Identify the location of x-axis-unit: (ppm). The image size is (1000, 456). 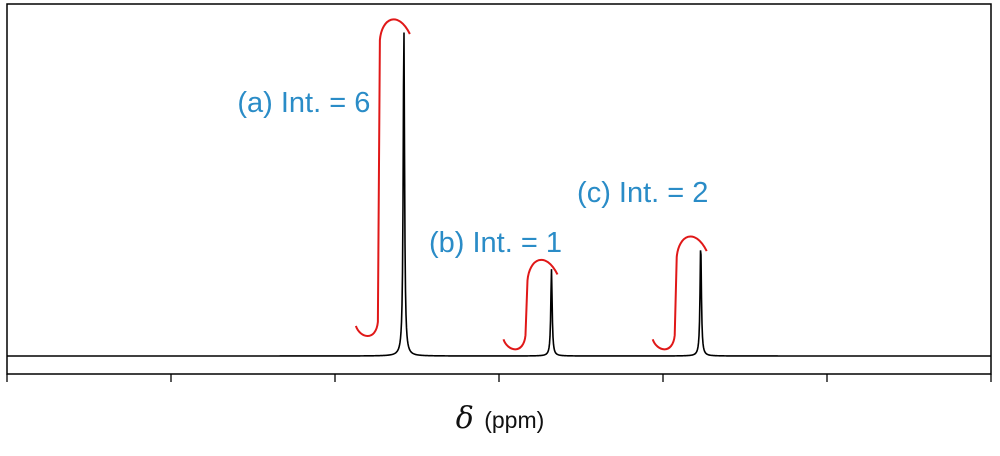
(514, 420).